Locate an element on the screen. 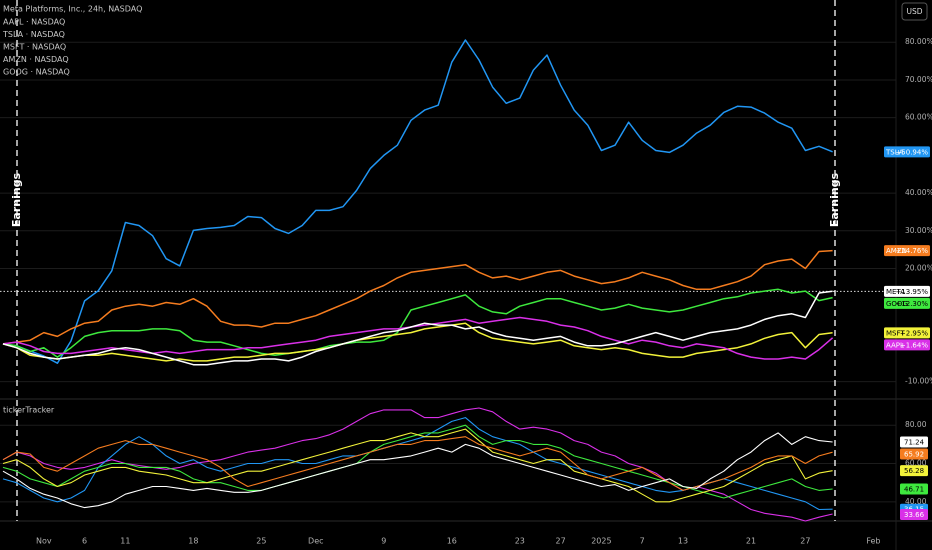 Image resolution: width=932 pixels, height=550 pixels. x-tick-label: 21 is located at coordinates (751, 541).